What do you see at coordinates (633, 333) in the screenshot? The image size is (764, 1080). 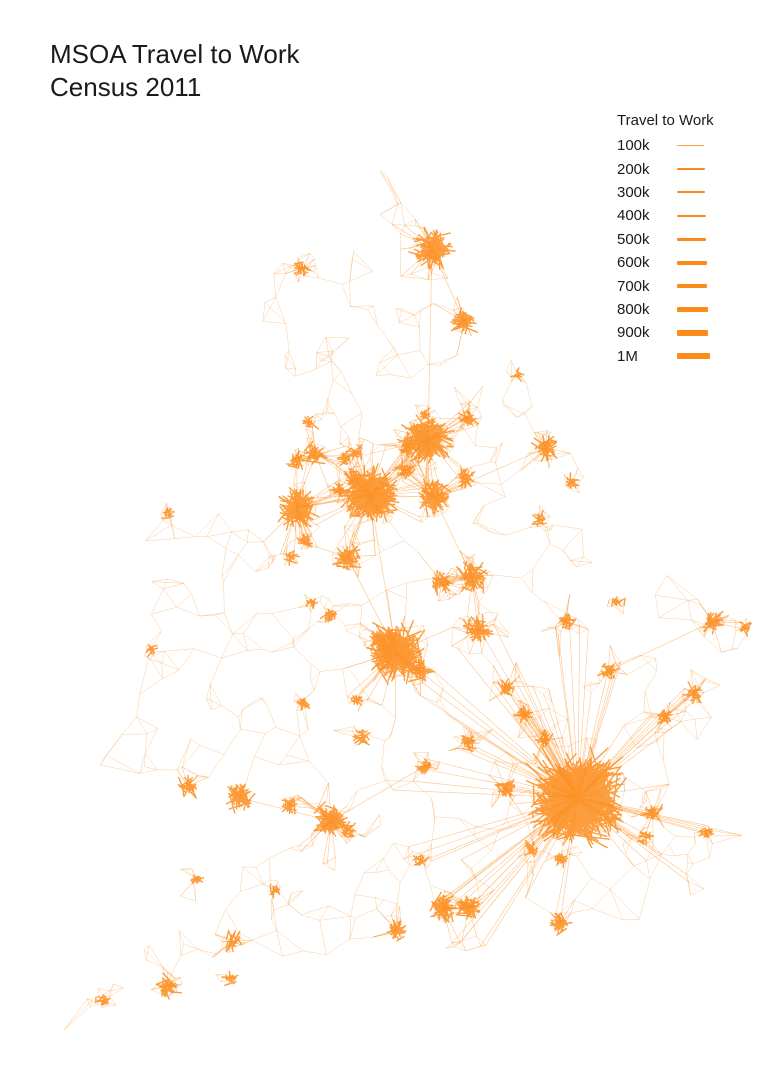 I see `legend-item-label: 900k` at bounding box center [633, 333].